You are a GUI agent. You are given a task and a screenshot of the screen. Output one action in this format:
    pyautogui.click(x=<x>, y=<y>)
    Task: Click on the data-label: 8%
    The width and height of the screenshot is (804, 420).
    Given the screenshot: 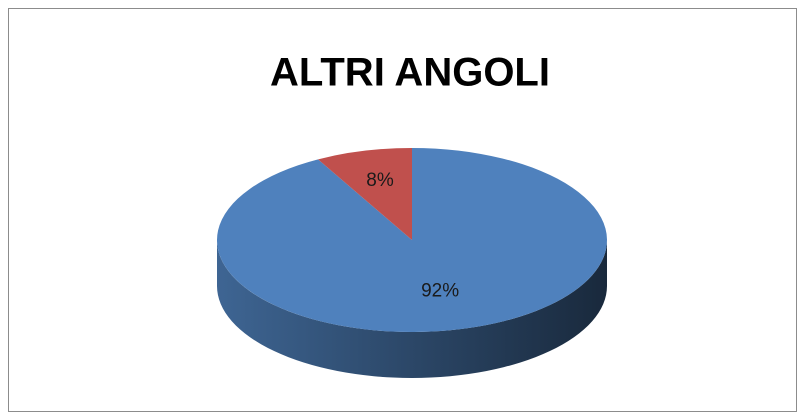 What is the action you would take?
    pyautogui.click(x=380, y=180)
    